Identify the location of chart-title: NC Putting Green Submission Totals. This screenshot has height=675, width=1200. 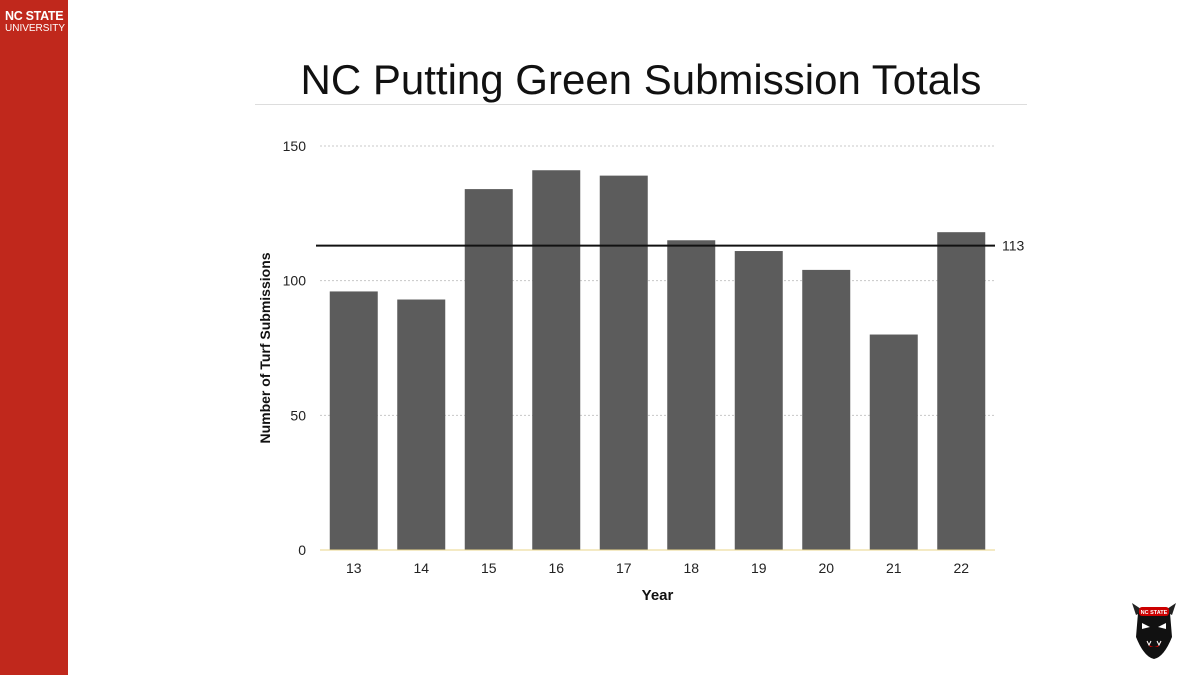
(641, 79).